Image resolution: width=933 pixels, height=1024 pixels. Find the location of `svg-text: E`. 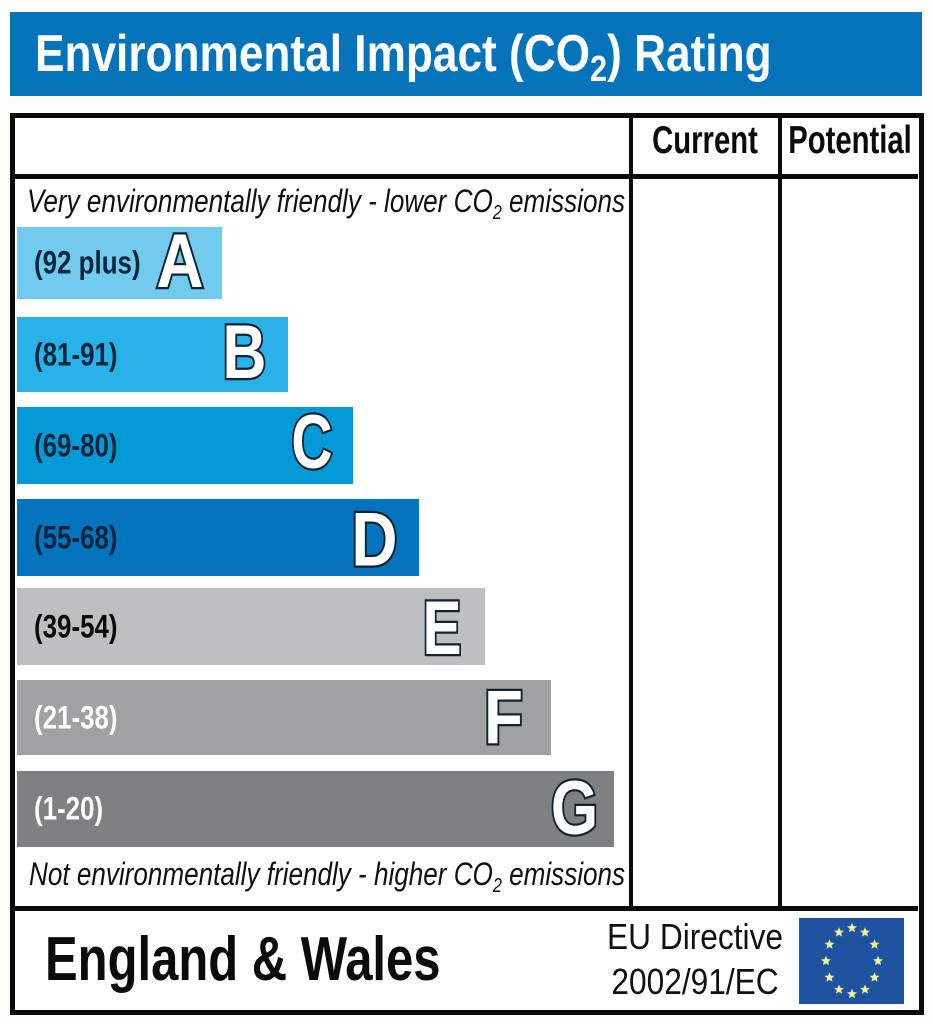

svg-text: E is located at coordinates (441, 629).